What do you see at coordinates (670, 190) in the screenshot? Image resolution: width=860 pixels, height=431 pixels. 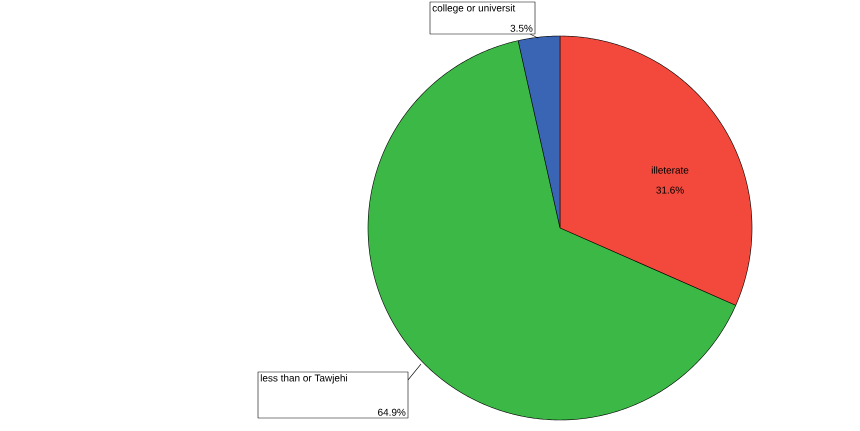 I see `data-label: 31.6%` at bounding box center [670, 190].